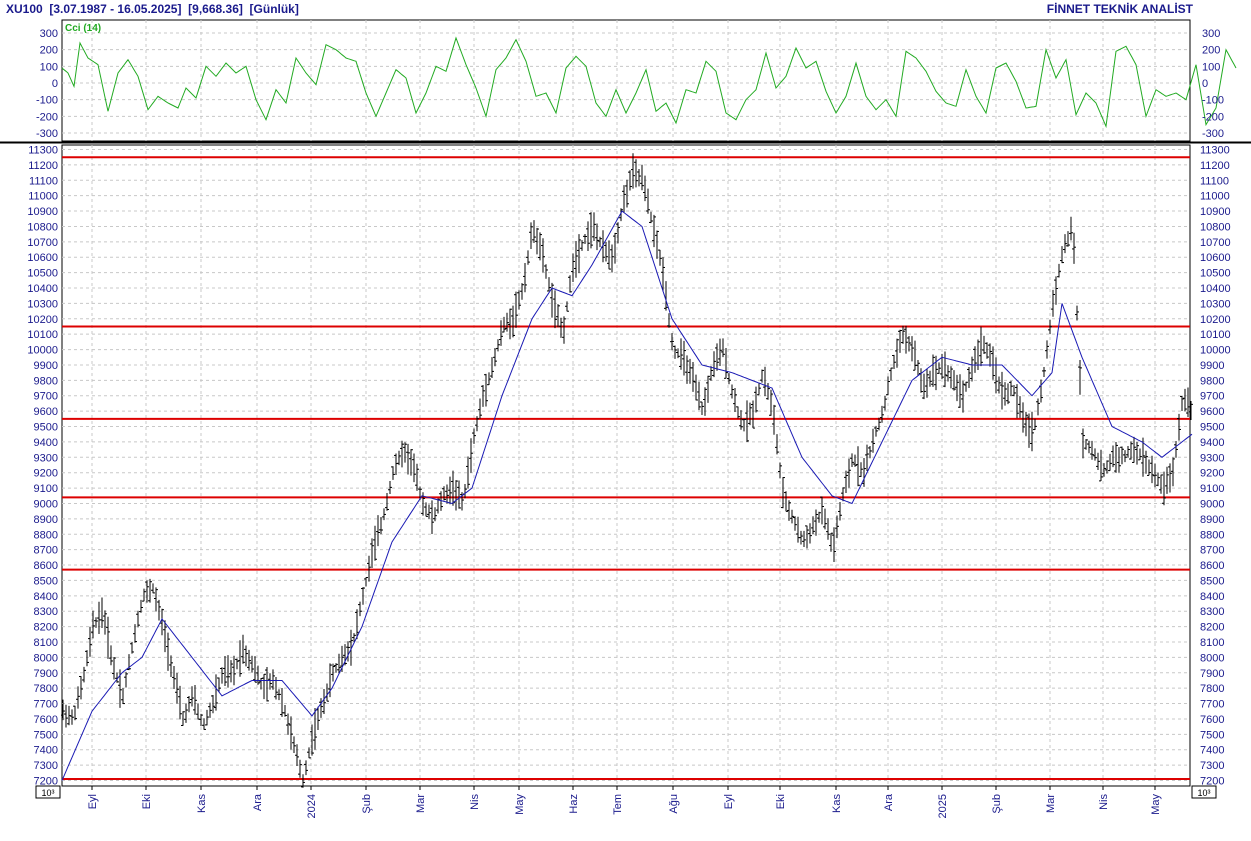 The width and height of the screenshot is (1251, 841). Describe the element at coordinates (1212, 628) in the screenshot. I see `price-tick-label-right: 8200` at that location.